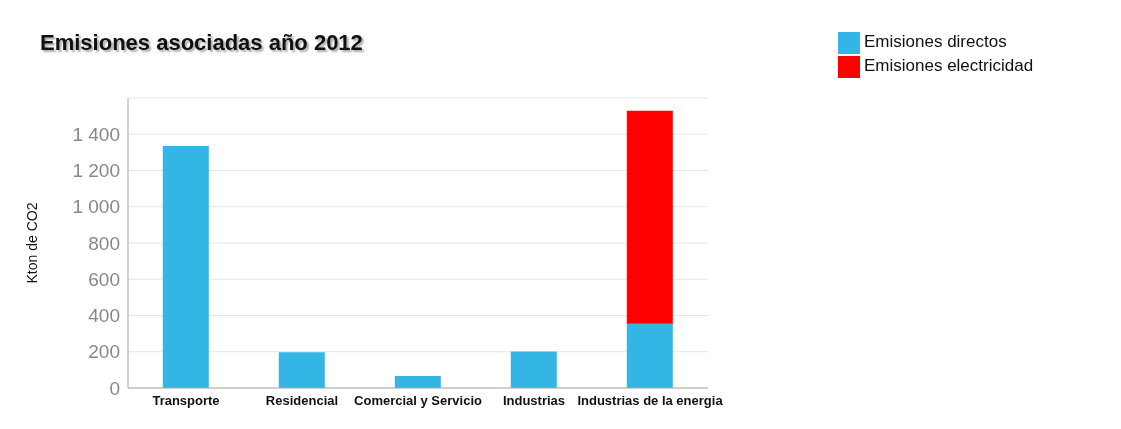  Describe the element at coordinates (949, 65) in the screenshot. I see `legend-label: Emisiones electricidad` at that location.